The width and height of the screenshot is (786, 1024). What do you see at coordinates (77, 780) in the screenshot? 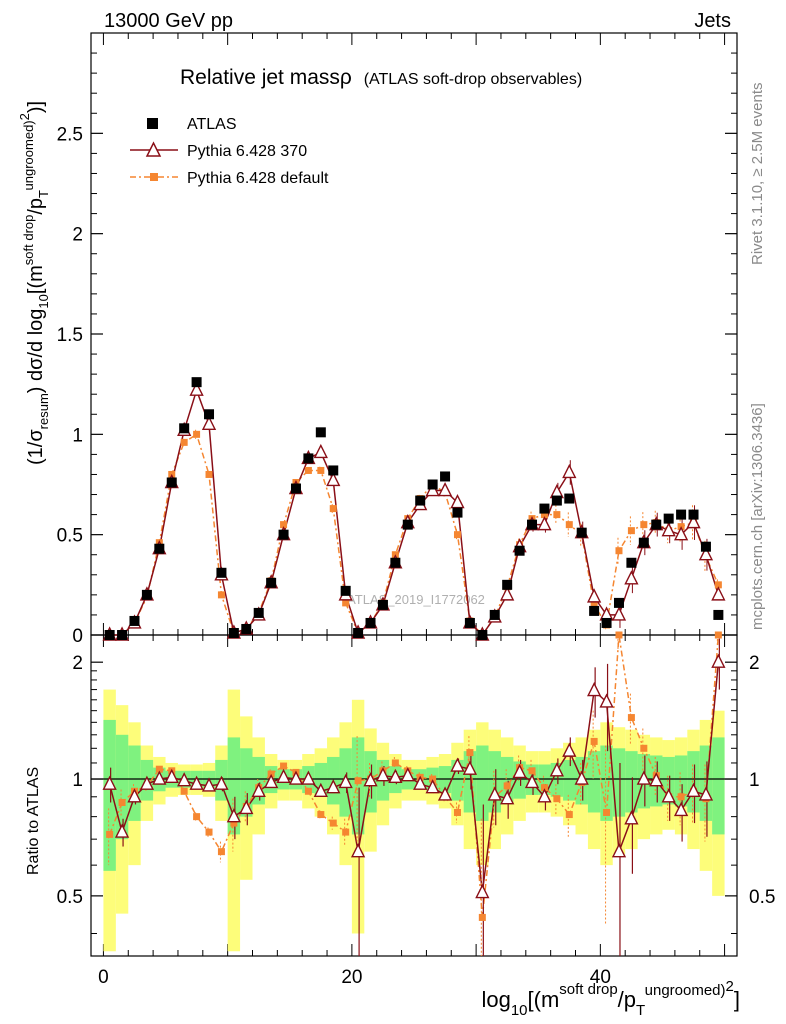
I see `ratio-y-tick-label: 1` at bounding box center [77, 780].